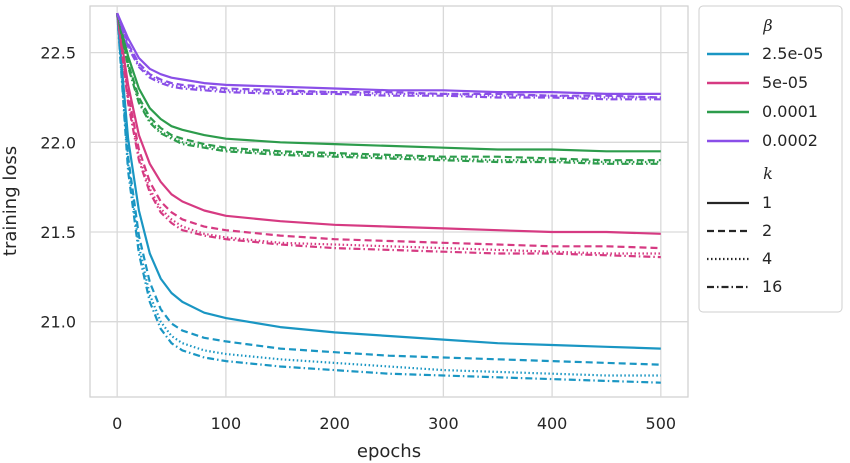 This screenshot has height=463, width=850. What do you see at coordinates (552, 423) in the screenshot?
I see `x-tick-label: 400` at bounding box center [552, 423].